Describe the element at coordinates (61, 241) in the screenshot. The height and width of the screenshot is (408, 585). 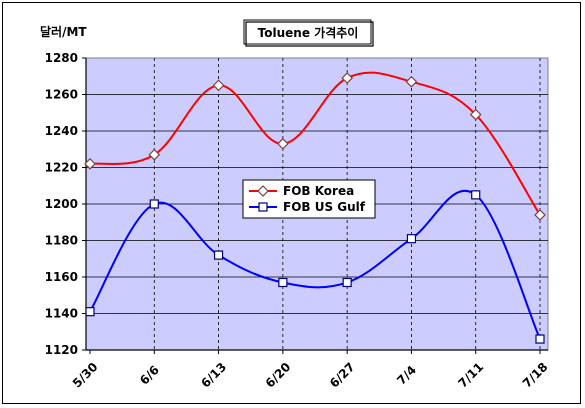
I see `y-tick-label: 1180` at that location.